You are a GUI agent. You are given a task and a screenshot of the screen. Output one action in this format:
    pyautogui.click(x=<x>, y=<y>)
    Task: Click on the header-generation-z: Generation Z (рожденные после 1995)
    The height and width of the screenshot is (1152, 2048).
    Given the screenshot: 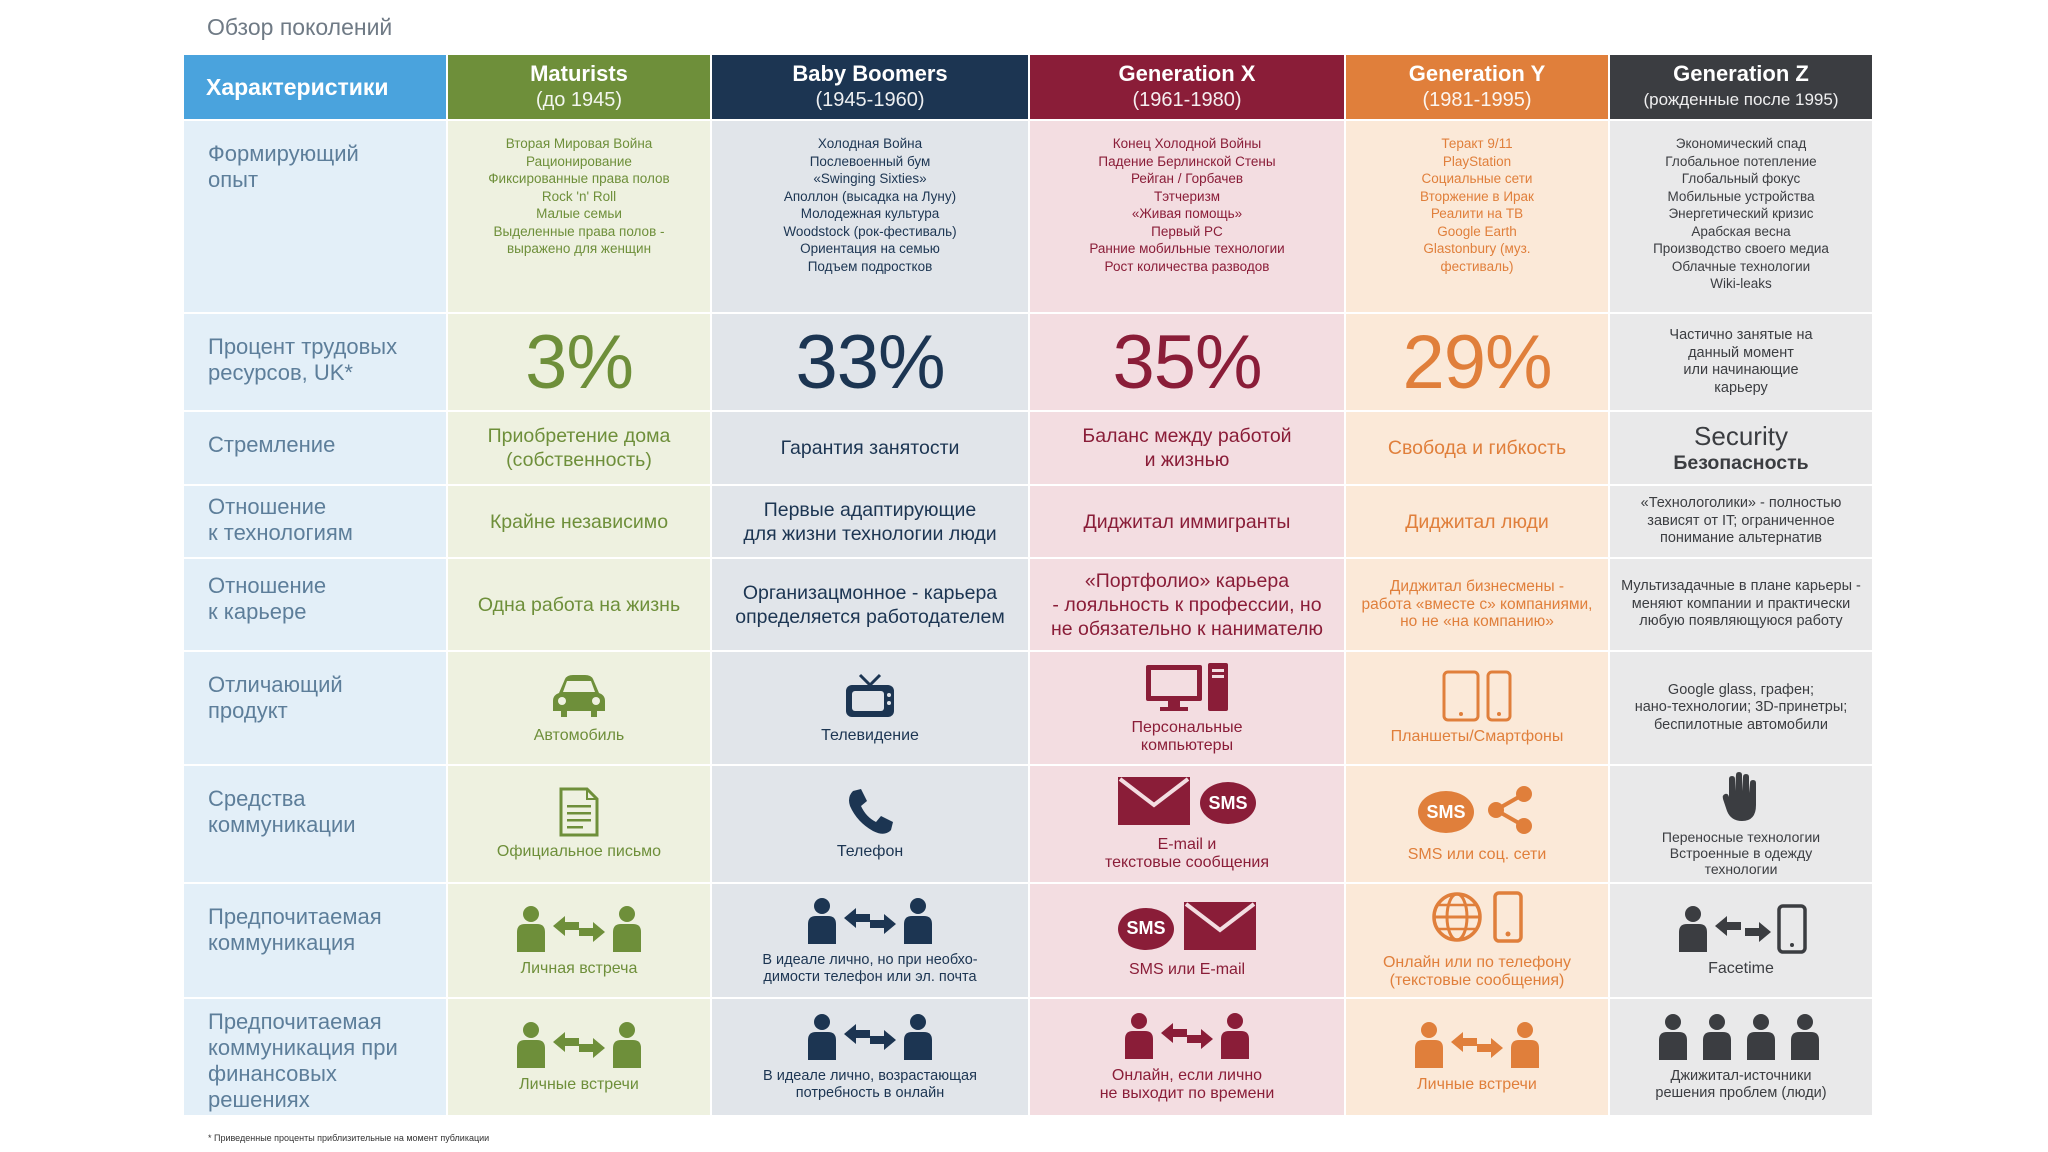 What is the action you would take?
    pyautogui.click(x=1742, y=88)
    